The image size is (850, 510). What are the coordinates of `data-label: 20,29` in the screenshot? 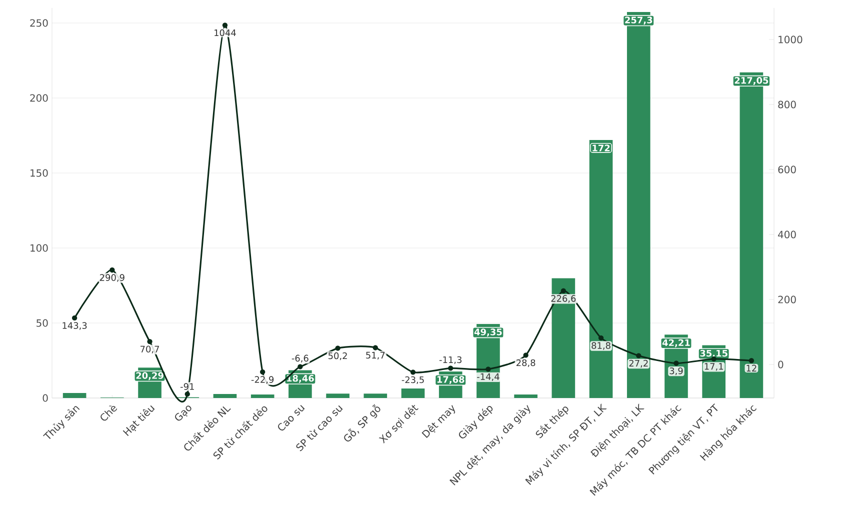 It's located at (150, 376).